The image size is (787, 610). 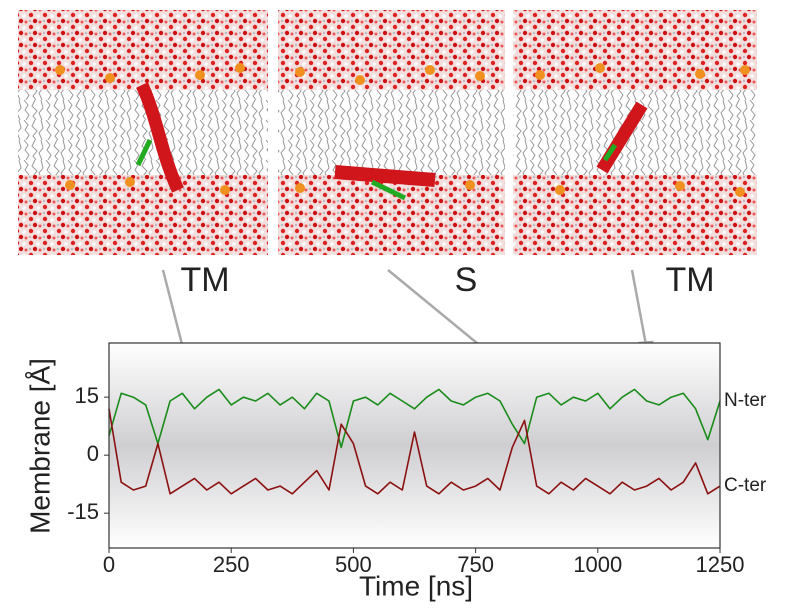 I want to click on x-axis-label: Time [ns], so click(x=416, y=585).